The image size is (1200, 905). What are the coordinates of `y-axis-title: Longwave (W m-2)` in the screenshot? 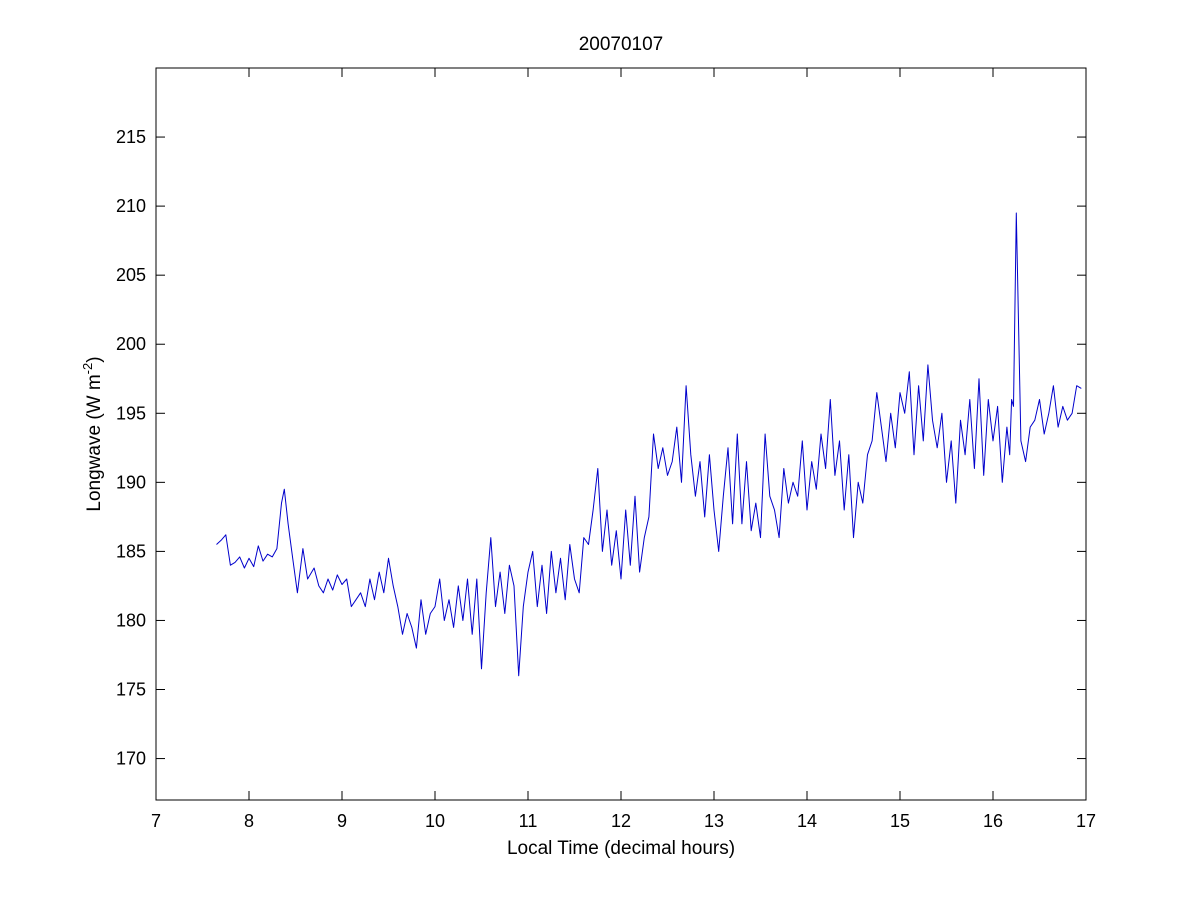 It's located at (92, 433).